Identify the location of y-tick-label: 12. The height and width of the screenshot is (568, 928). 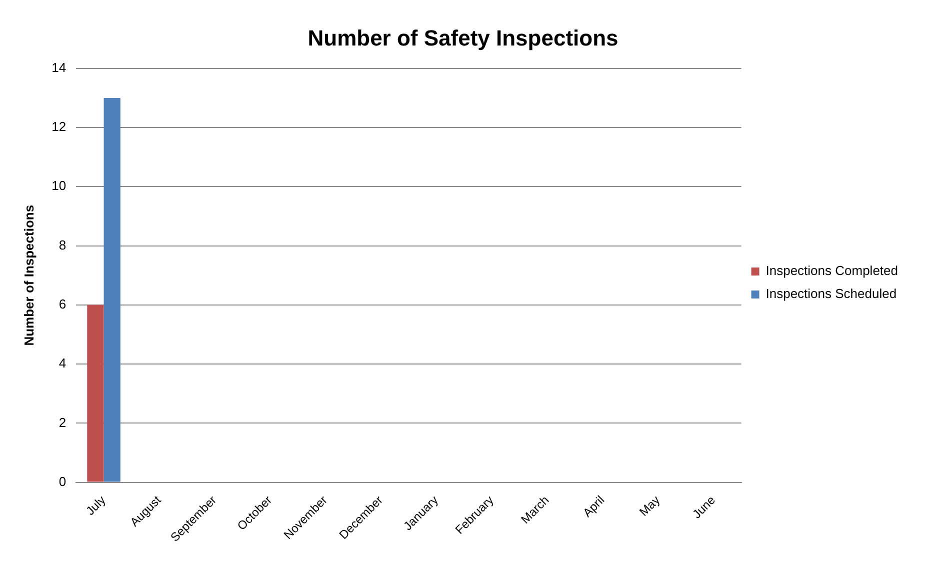
(59, 126).